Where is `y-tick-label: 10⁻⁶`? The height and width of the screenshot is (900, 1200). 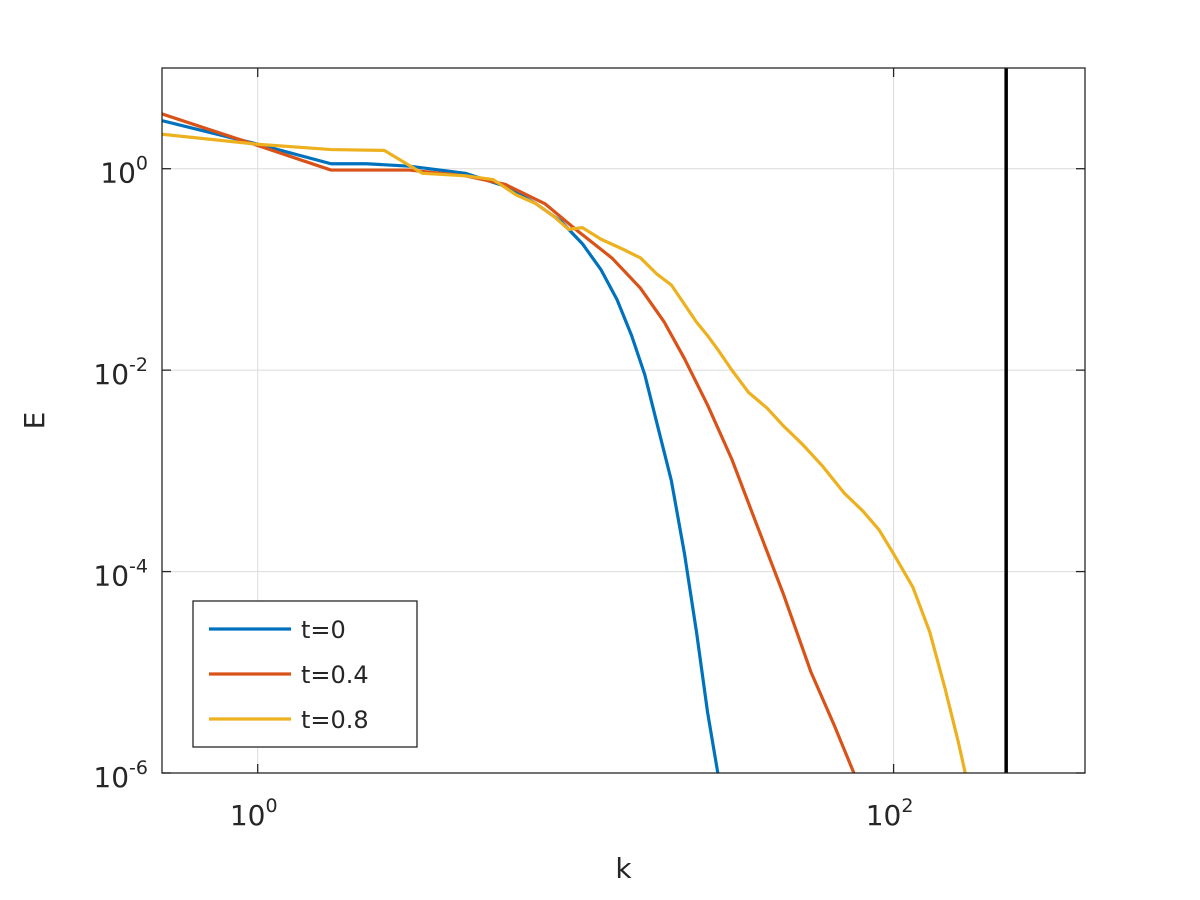
y-tick-label: 10⁻⁶ is located at coordinates (120, 775).